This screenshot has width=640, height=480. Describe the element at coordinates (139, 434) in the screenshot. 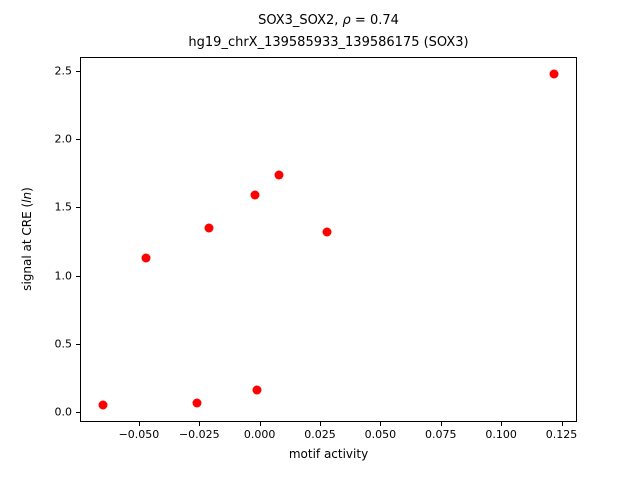

I see `x-tick-label: −0.050` at that location.